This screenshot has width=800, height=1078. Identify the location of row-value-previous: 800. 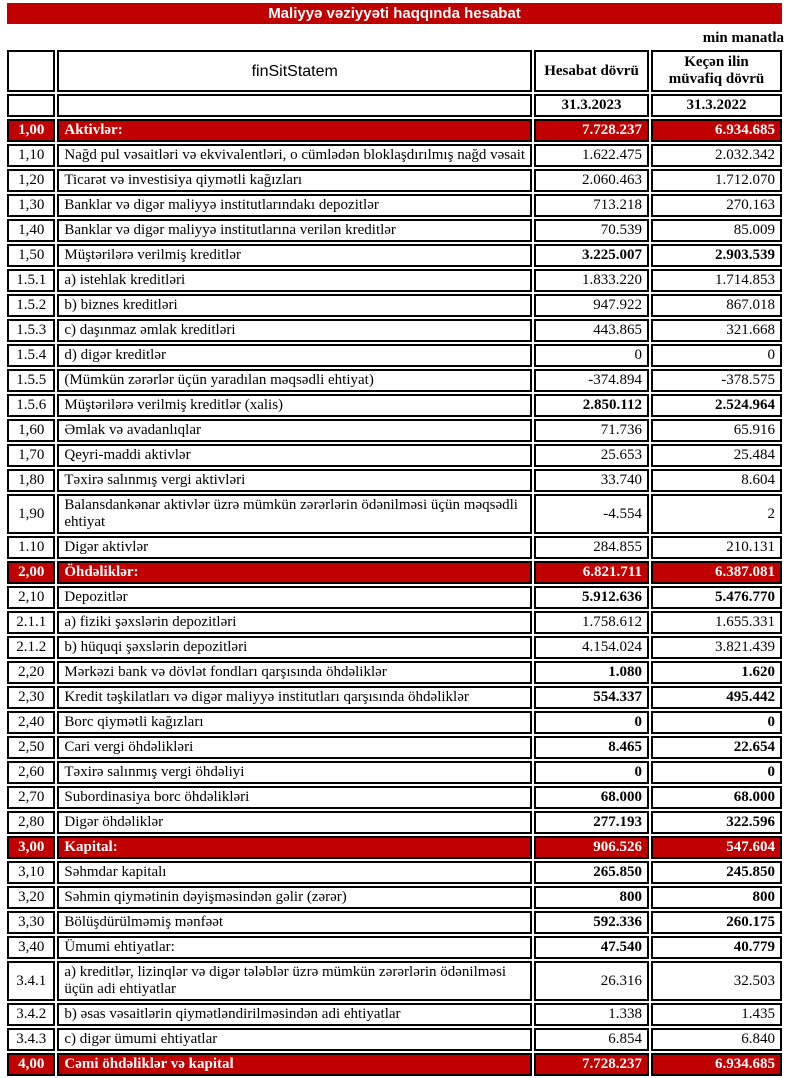
(716, 897).